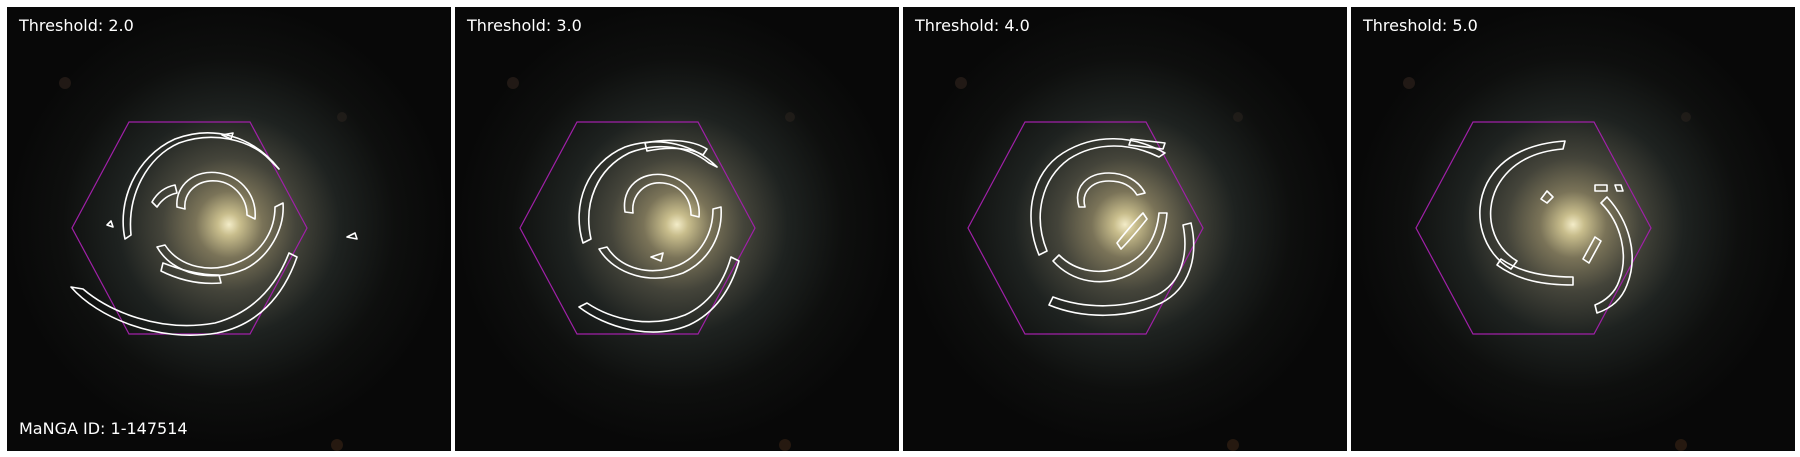  What do you see at coordinates (103, 428) in the screenshot?
I see `manga-id-label: MaNGA ID: 1-147514` at bounding box center [103, 428].